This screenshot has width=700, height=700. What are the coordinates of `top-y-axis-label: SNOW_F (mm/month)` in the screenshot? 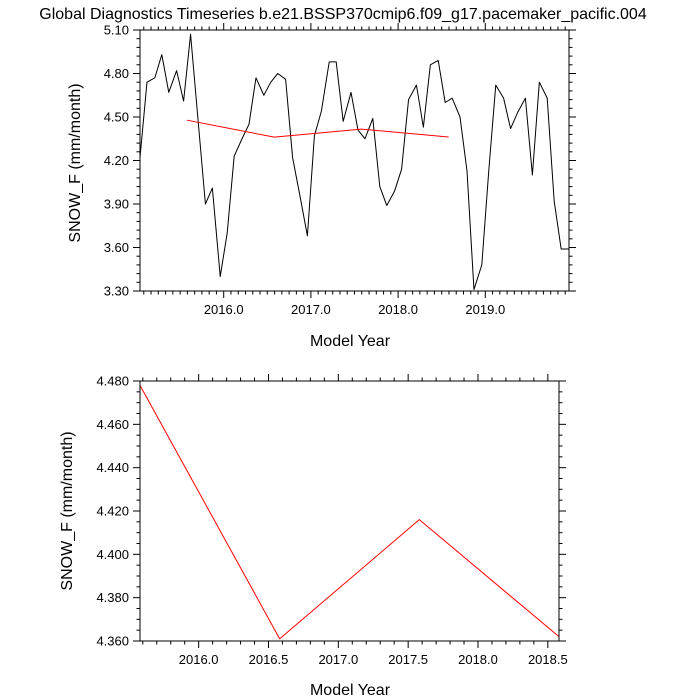 It's located at (75, 162).